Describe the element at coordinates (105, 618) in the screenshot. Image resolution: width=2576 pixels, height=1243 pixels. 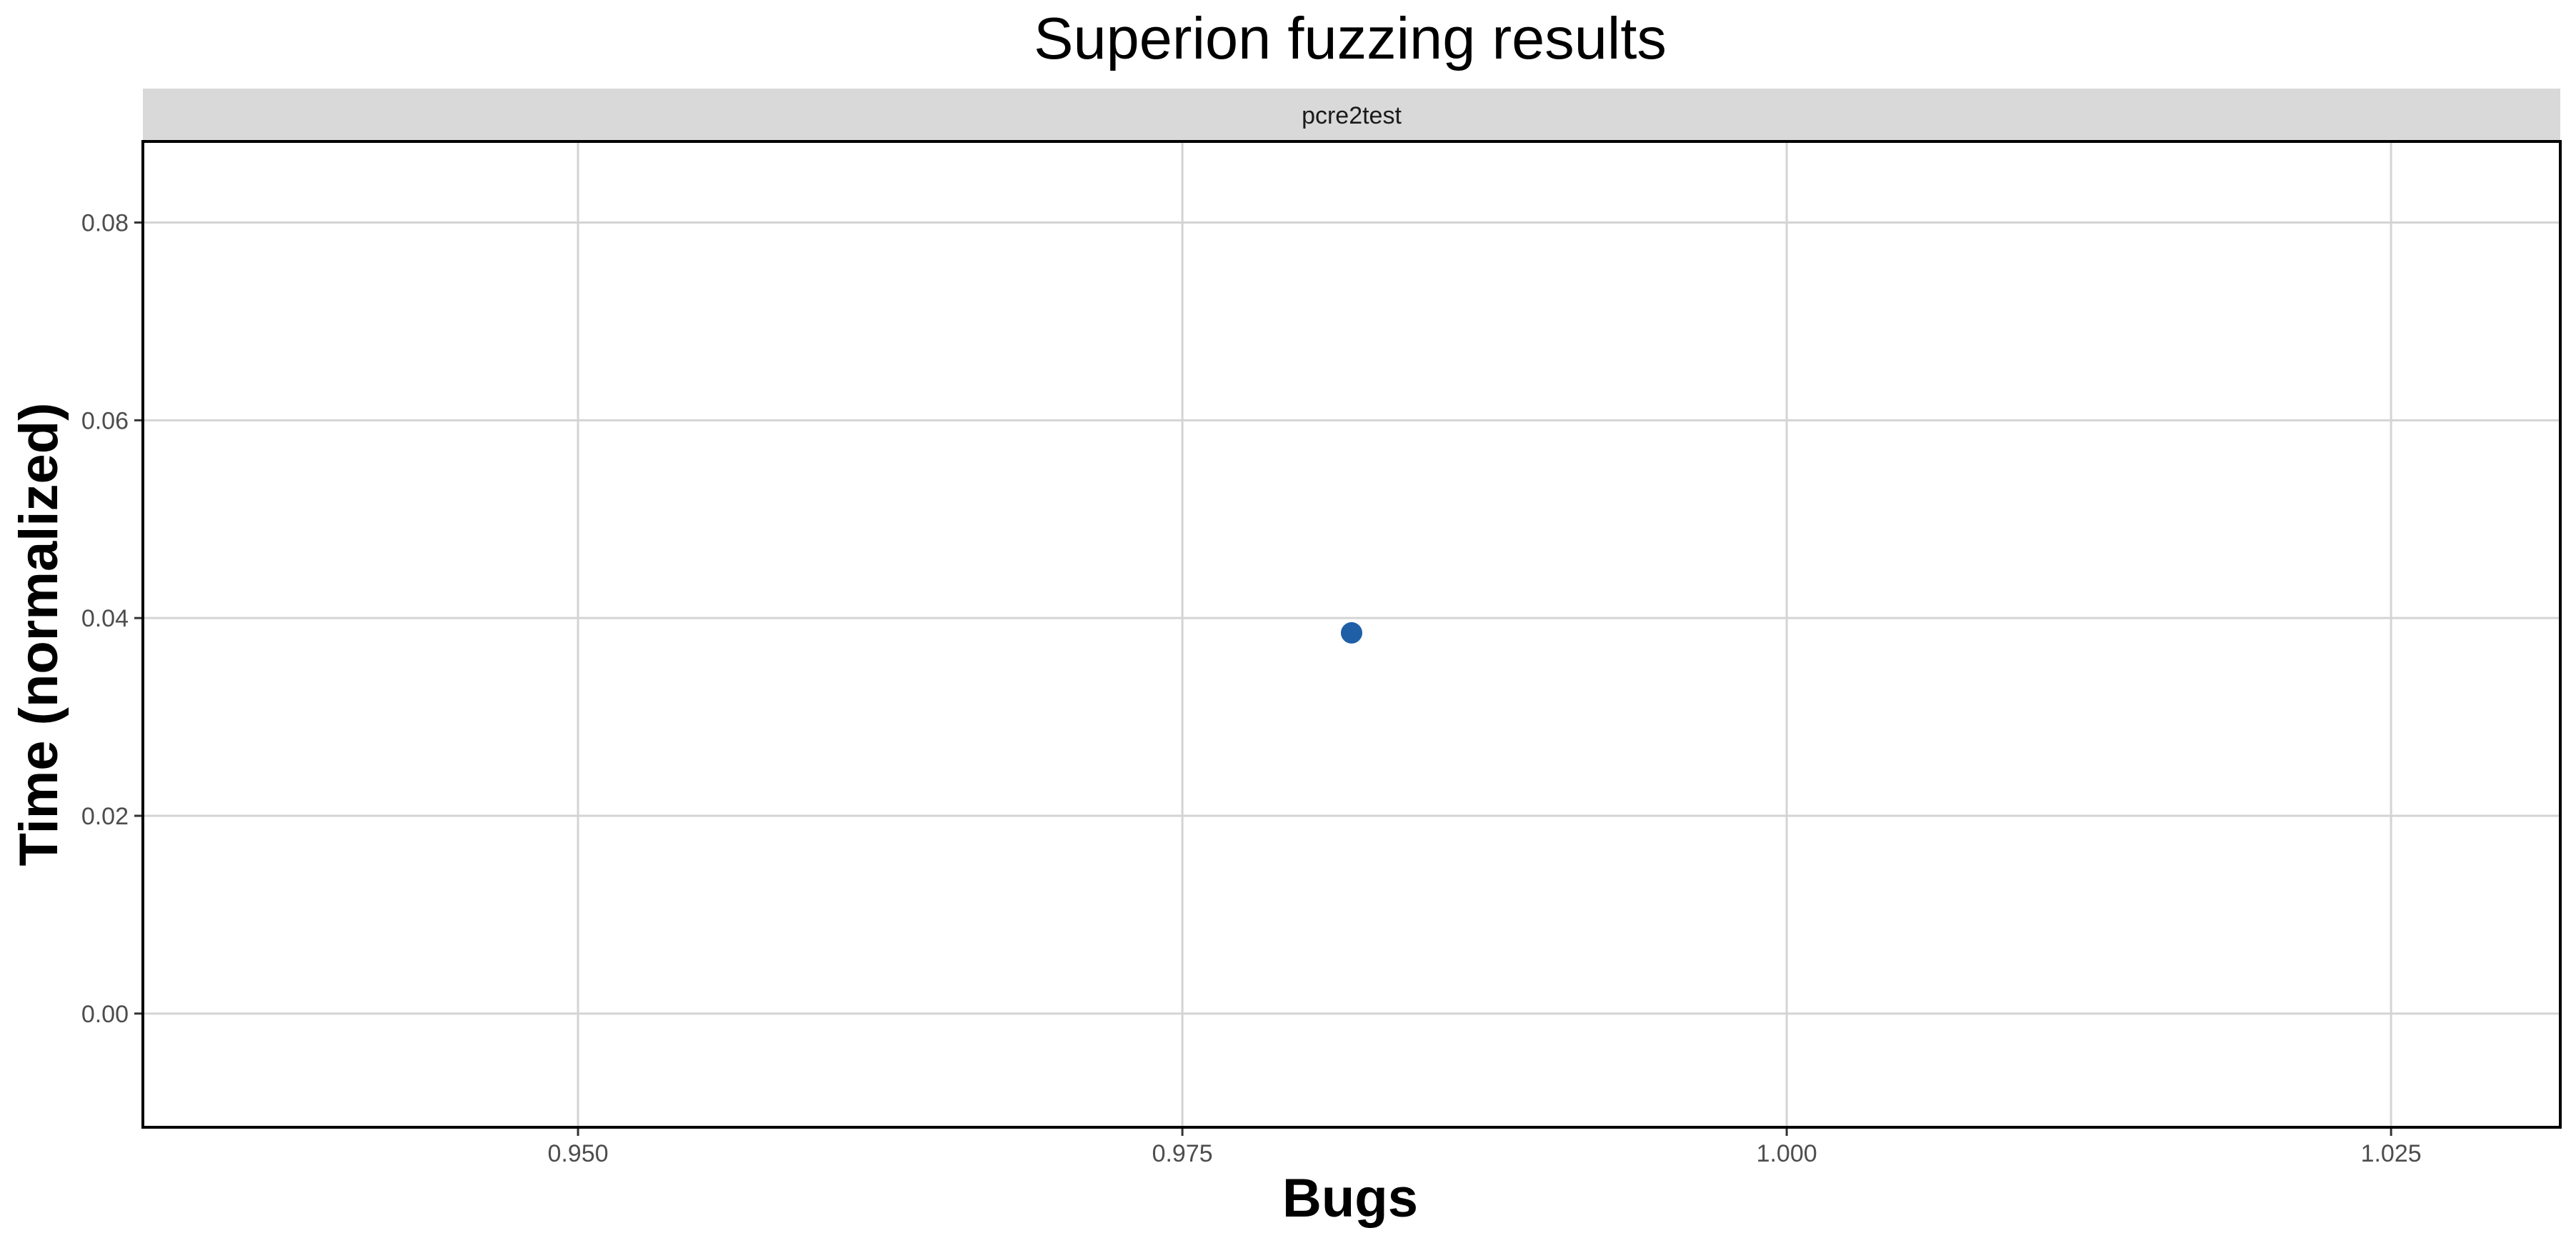
I see `y-tick-label: 0.04` at that location.